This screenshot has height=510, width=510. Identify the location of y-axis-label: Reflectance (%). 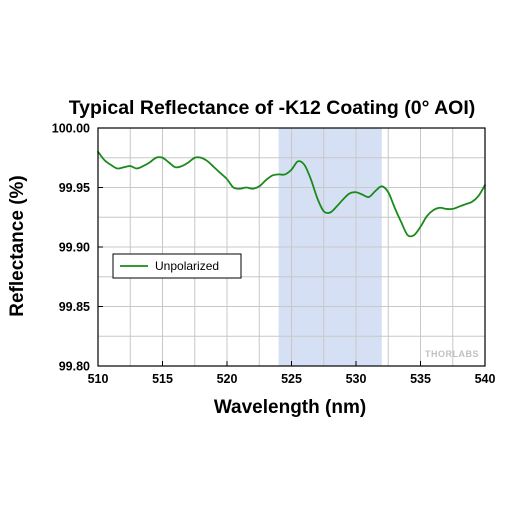
(17, 246).